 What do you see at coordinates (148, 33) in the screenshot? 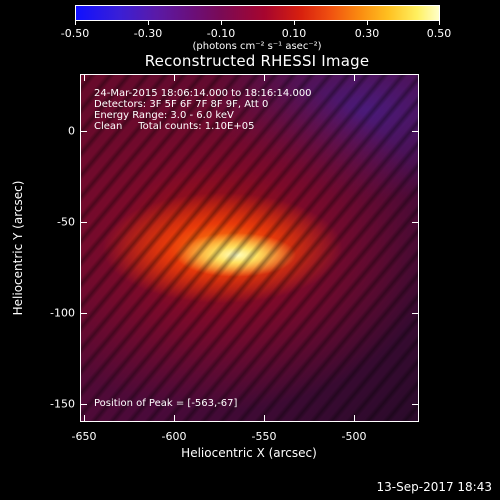
I see `colorbar-tick-label: -0.30` at bounding box center [148, 33].